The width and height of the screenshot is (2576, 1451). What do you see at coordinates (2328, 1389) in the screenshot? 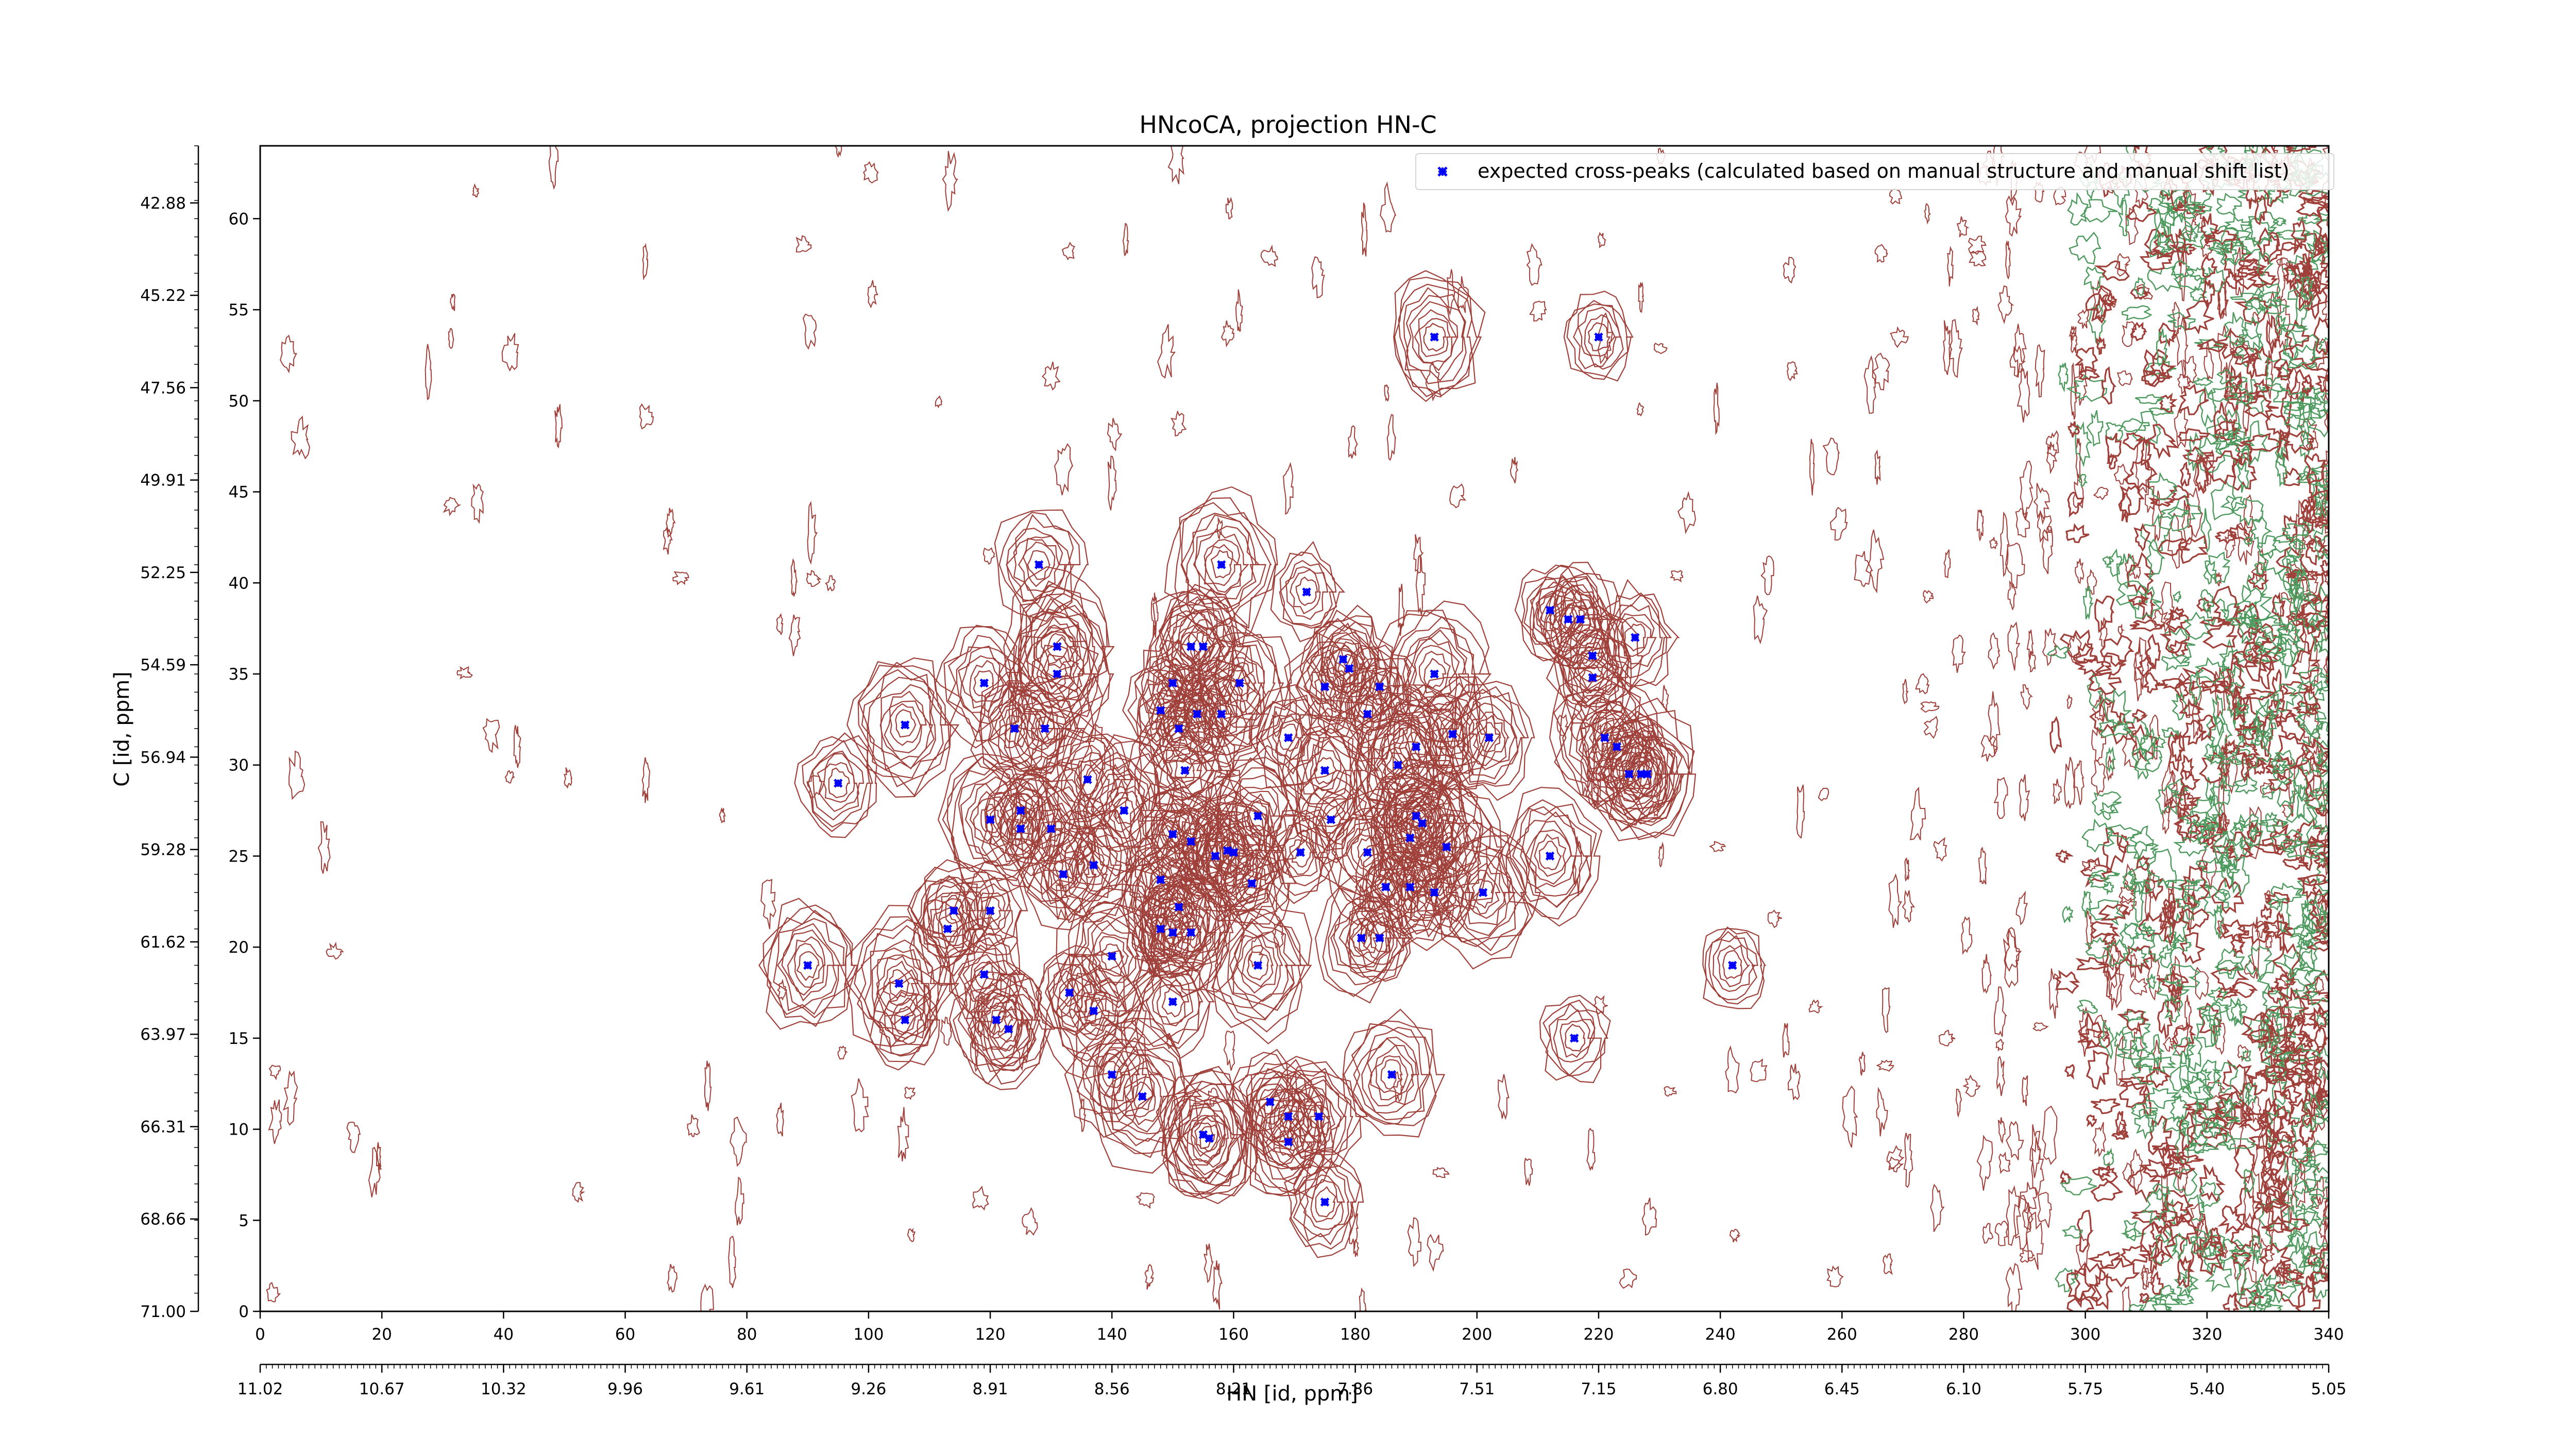
I see `x-ppm-tick-label: 5.05` at bounding box center [2328, 1389].